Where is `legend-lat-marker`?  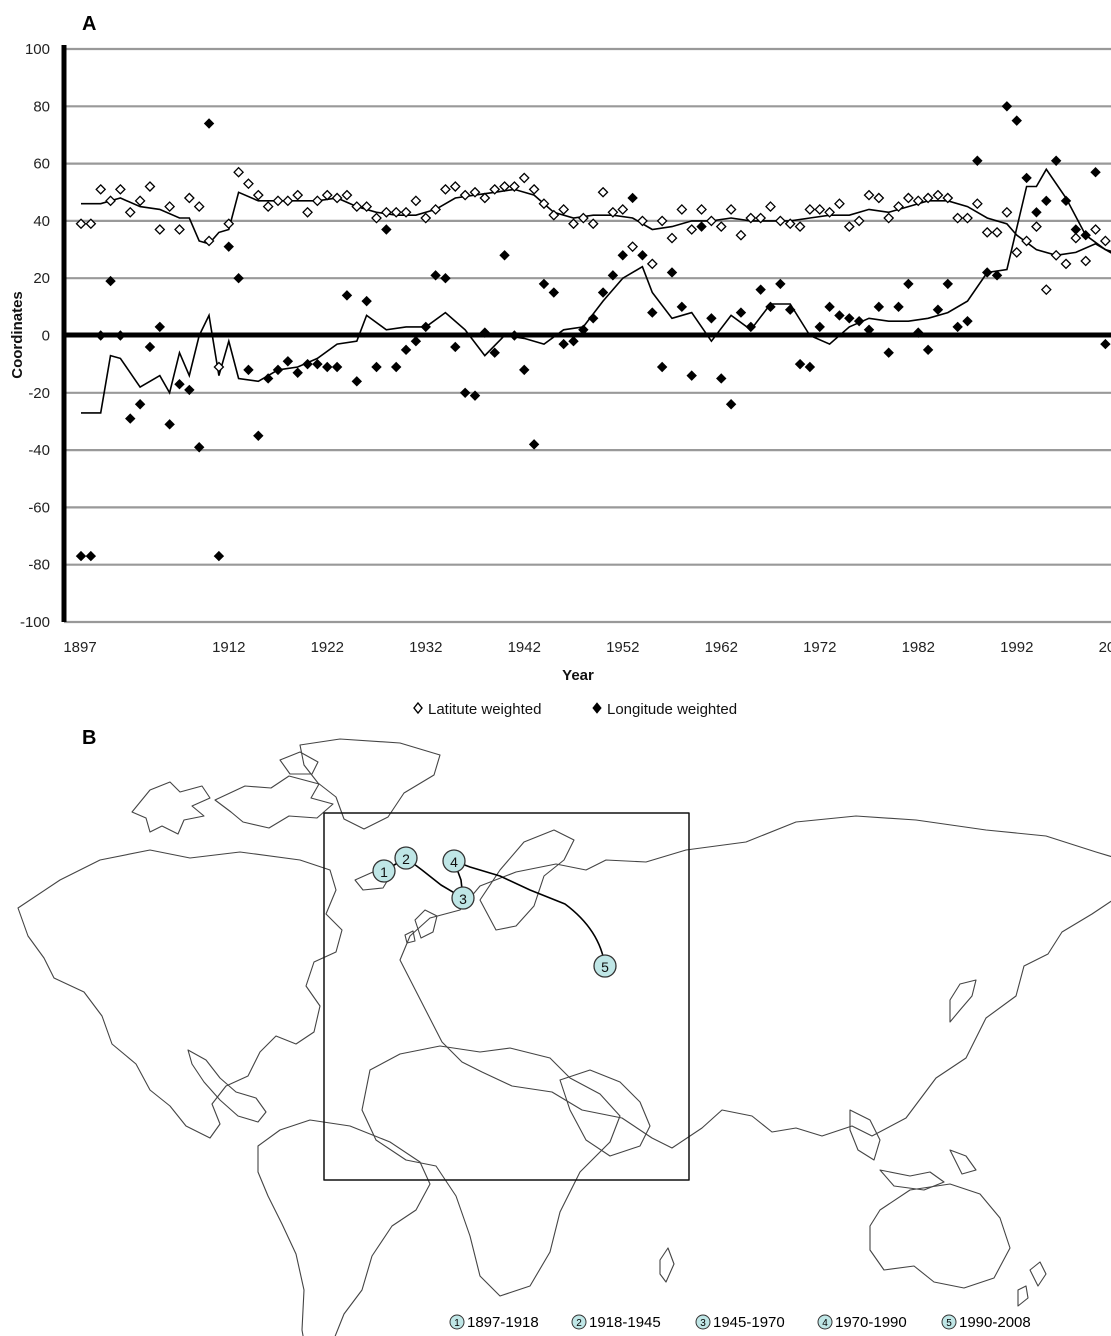 legend-lat-marker is located at coordinates (418, 708).